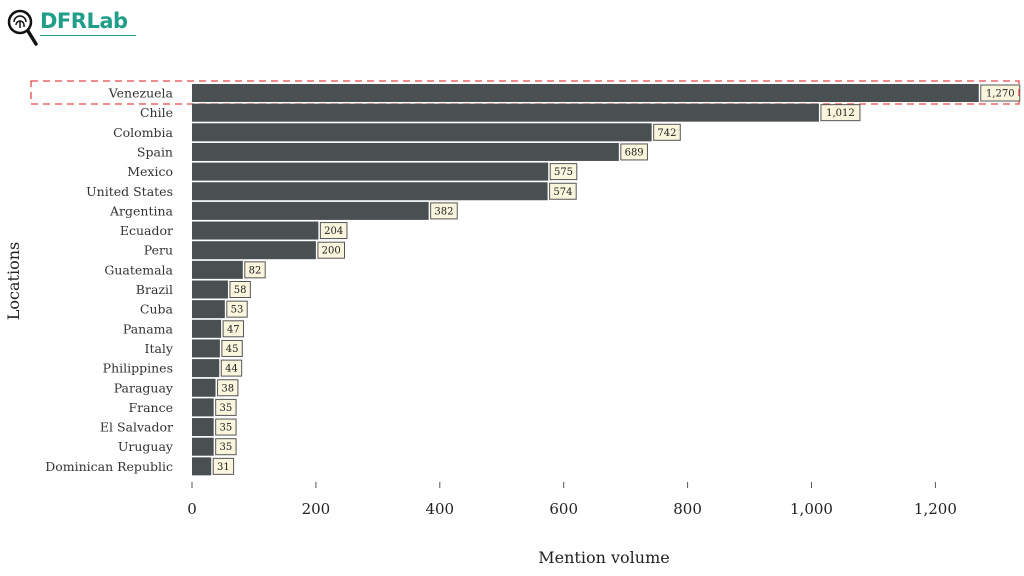 The image size is (1024, 576). I want to click on value-label-box-panama, so click(233, 329).